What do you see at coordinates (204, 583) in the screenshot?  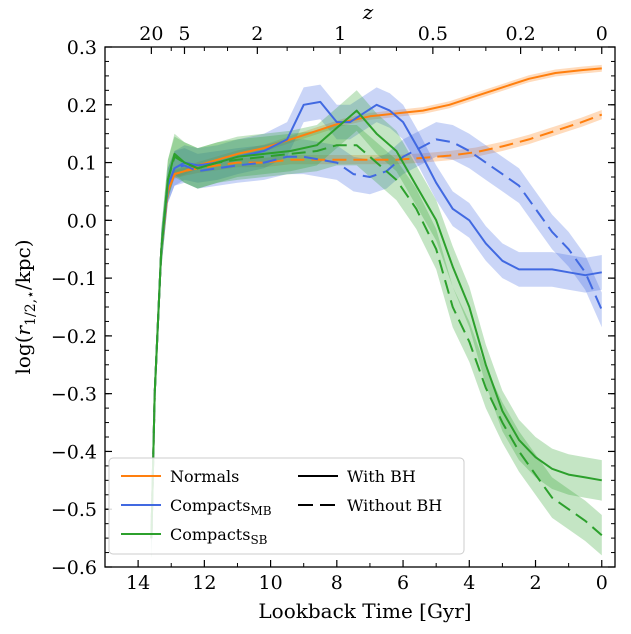 I see `x-tick-label-12: 12` at bounding box center [204, 583].